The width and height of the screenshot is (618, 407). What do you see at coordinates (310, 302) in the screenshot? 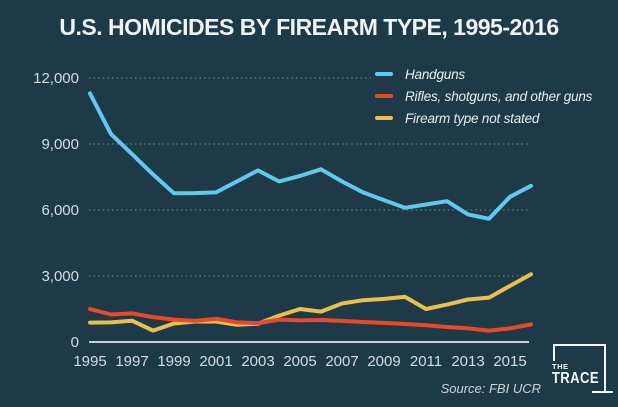
I see `series-line-firearm-type-not-stated` at bounding box center [310, 302].